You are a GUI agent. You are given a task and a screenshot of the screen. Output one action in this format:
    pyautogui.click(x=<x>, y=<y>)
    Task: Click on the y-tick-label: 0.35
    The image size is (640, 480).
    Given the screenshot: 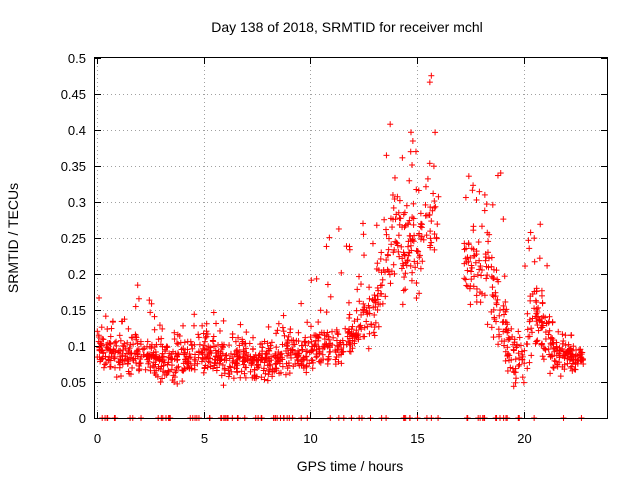 What is the action you would take?
    pyautogui.click(x=73, y=166)
    